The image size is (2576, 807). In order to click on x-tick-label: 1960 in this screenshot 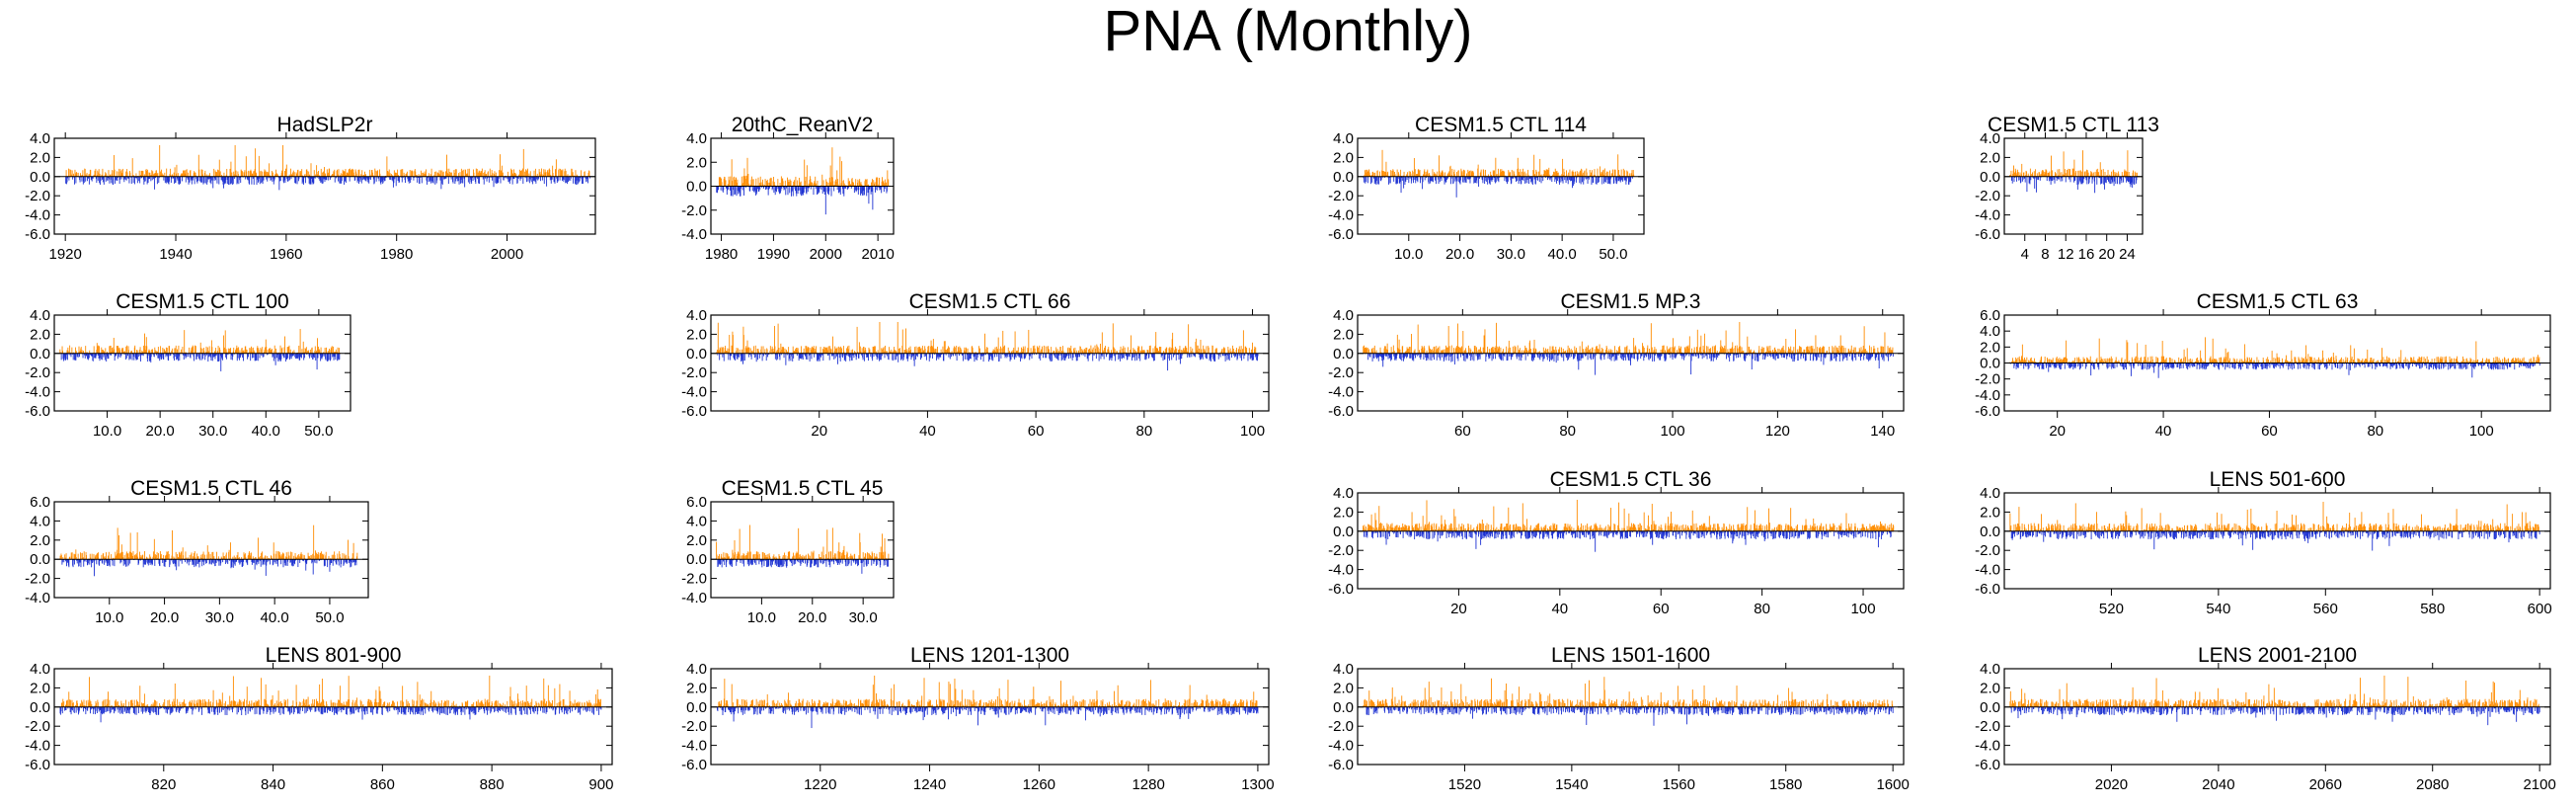, I will do `click(286, 254)`.